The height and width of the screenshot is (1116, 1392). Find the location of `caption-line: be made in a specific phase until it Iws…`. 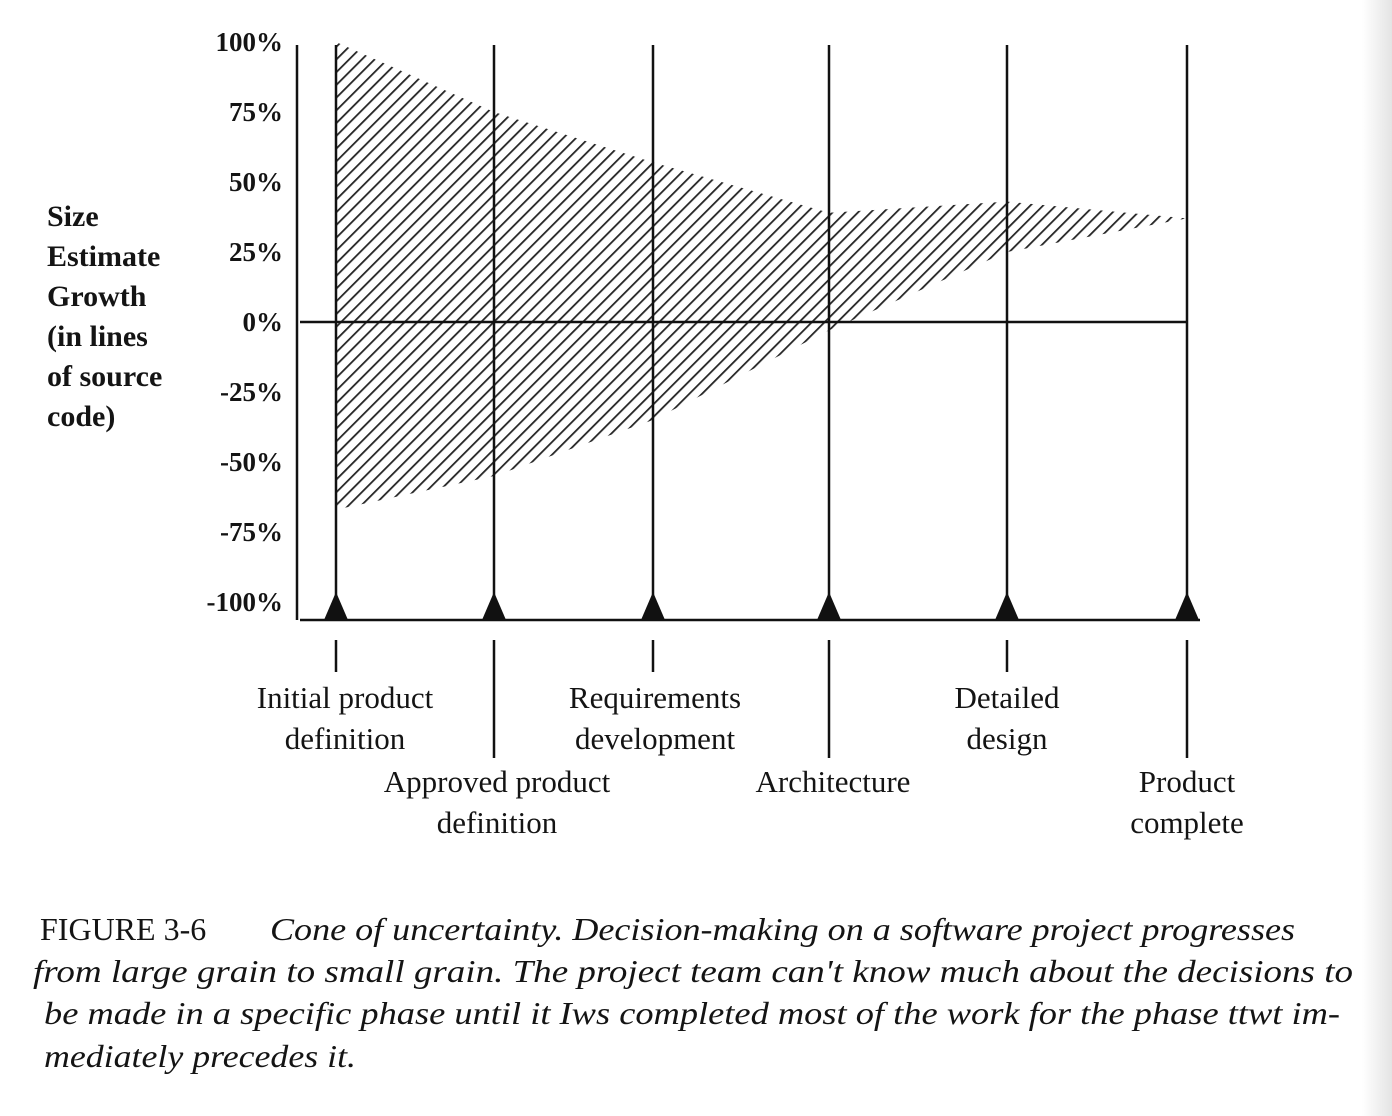

caption-line: be made in a specific phase until it Iws… is located at coordinates (692, 1013).